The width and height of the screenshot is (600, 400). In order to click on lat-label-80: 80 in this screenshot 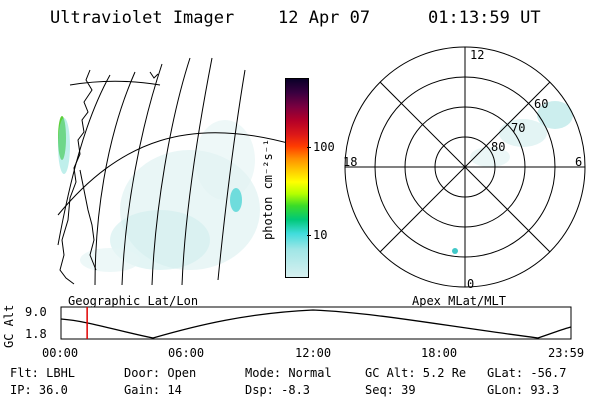, I will do `click(498, 147)`.